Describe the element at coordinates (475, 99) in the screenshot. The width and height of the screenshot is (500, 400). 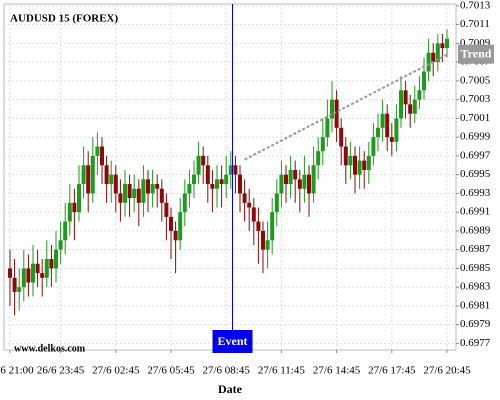
I see `y-tick-label: 0.7003` at that location.